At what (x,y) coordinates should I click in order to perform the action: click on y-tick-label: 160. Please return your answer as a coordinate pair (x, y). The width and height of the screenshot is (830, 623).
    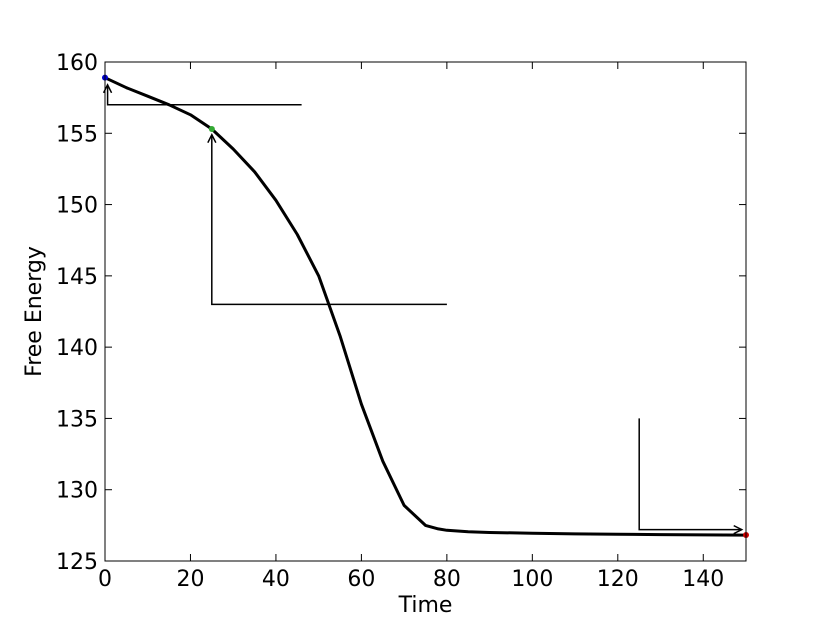
    Looking at the image, I should click on (77, 63).